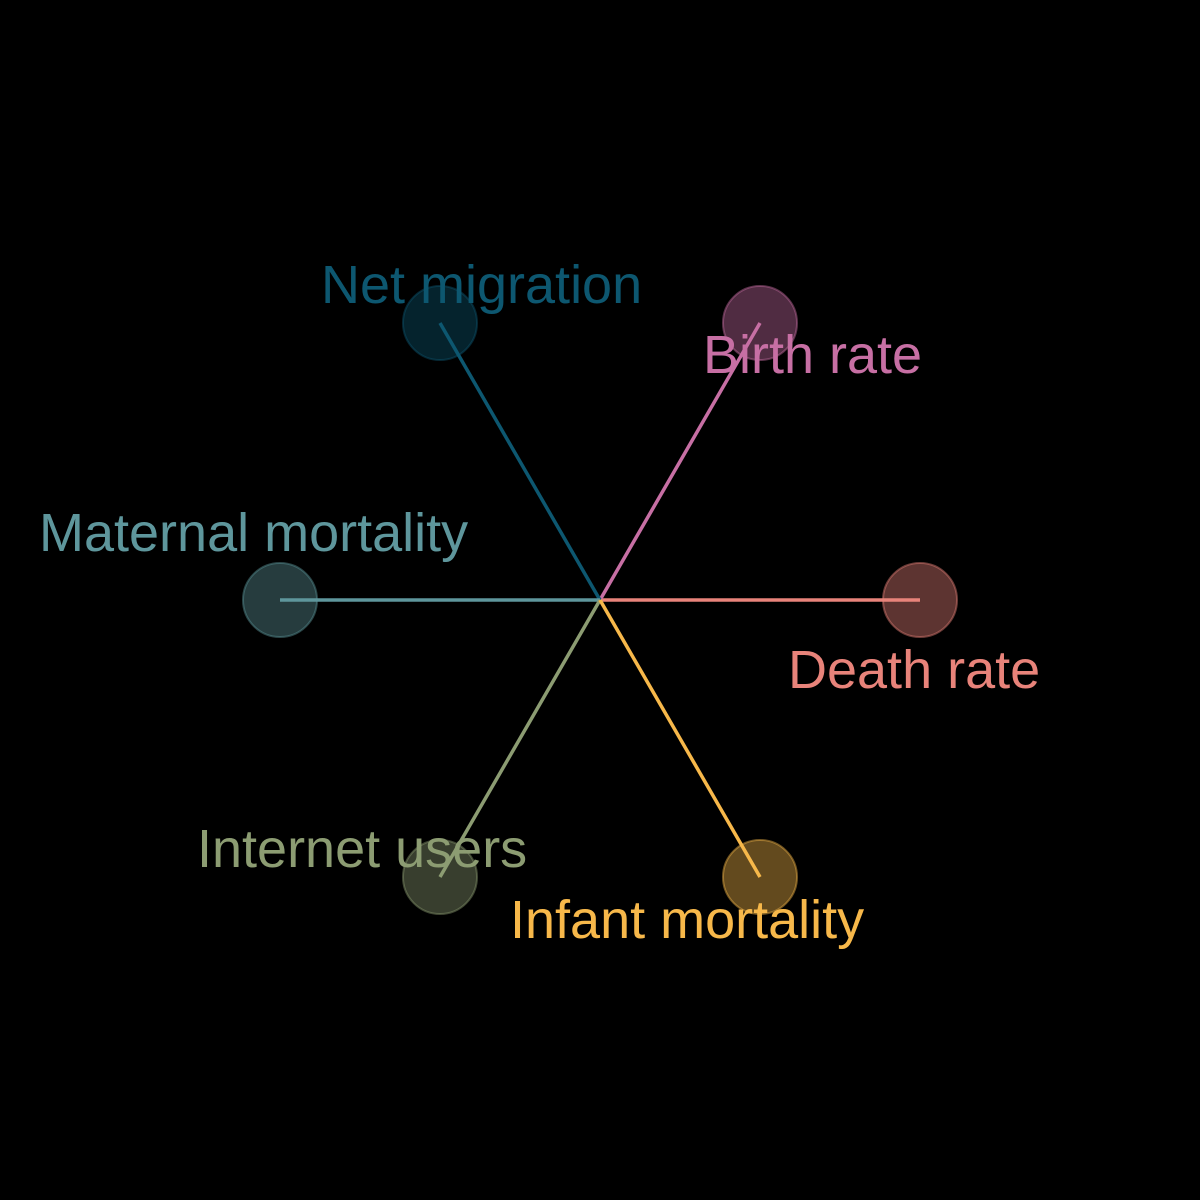 The height and width of the screenshot is (1200, 1200). Describe the element at coordinates (520, 461) in the screenshot. I see `spoke-line-net-migration` at that location.